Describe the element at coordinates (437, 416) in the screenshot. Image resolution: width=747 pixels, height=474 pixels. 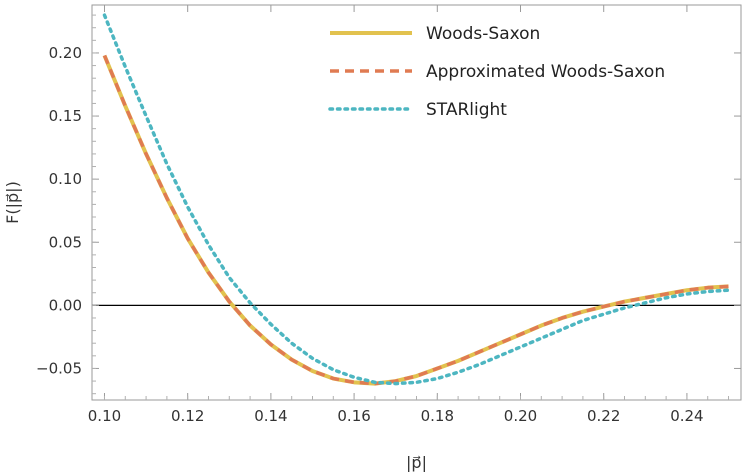
I see `x-tick-label: 0.18` at that location.